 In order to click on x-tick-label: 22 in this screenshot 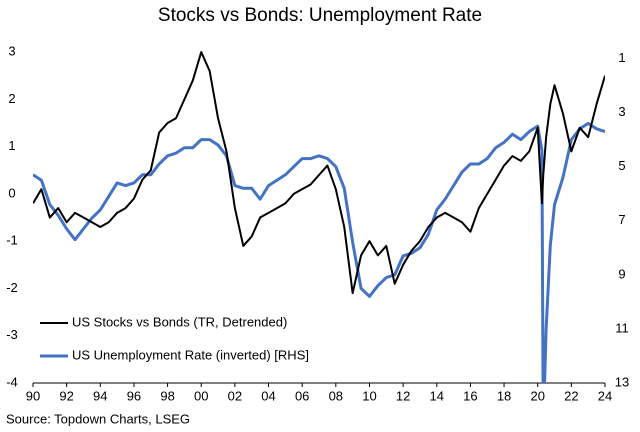, I will do `click(571, 395)`.